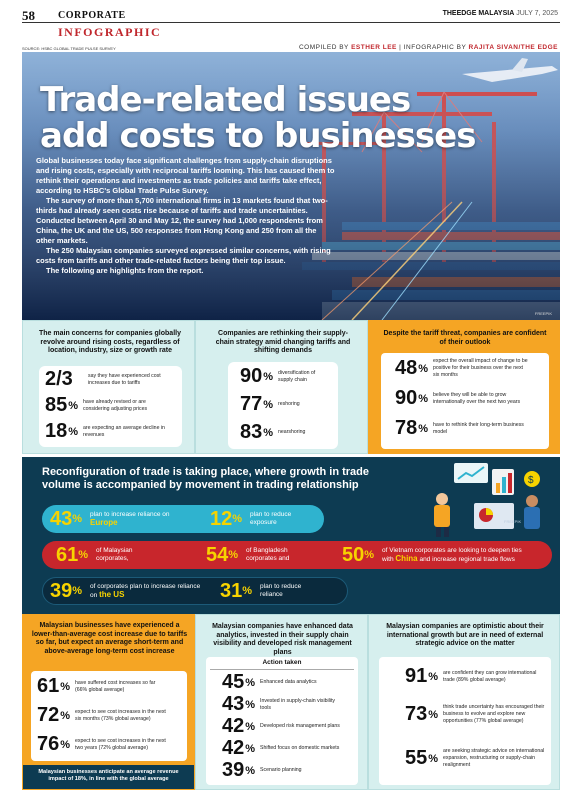  I want to click on header-rule, so click(291, 22).